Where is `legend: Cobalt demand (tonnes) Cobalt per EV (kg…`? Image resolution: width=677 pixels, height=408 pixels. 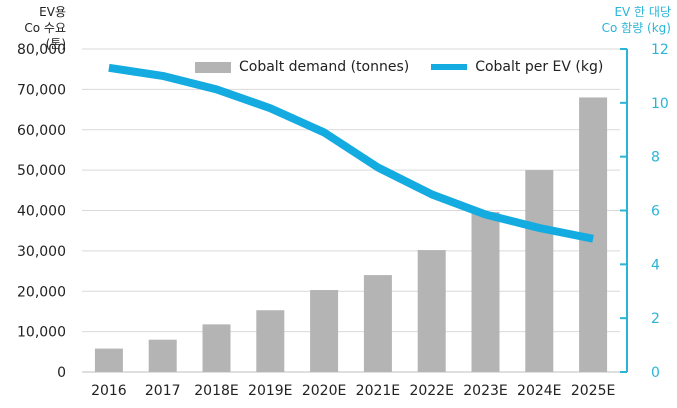
legend: Cobalt demand (tonnes) Cobalt per EV (kg… is located at coordinates (399, 67).